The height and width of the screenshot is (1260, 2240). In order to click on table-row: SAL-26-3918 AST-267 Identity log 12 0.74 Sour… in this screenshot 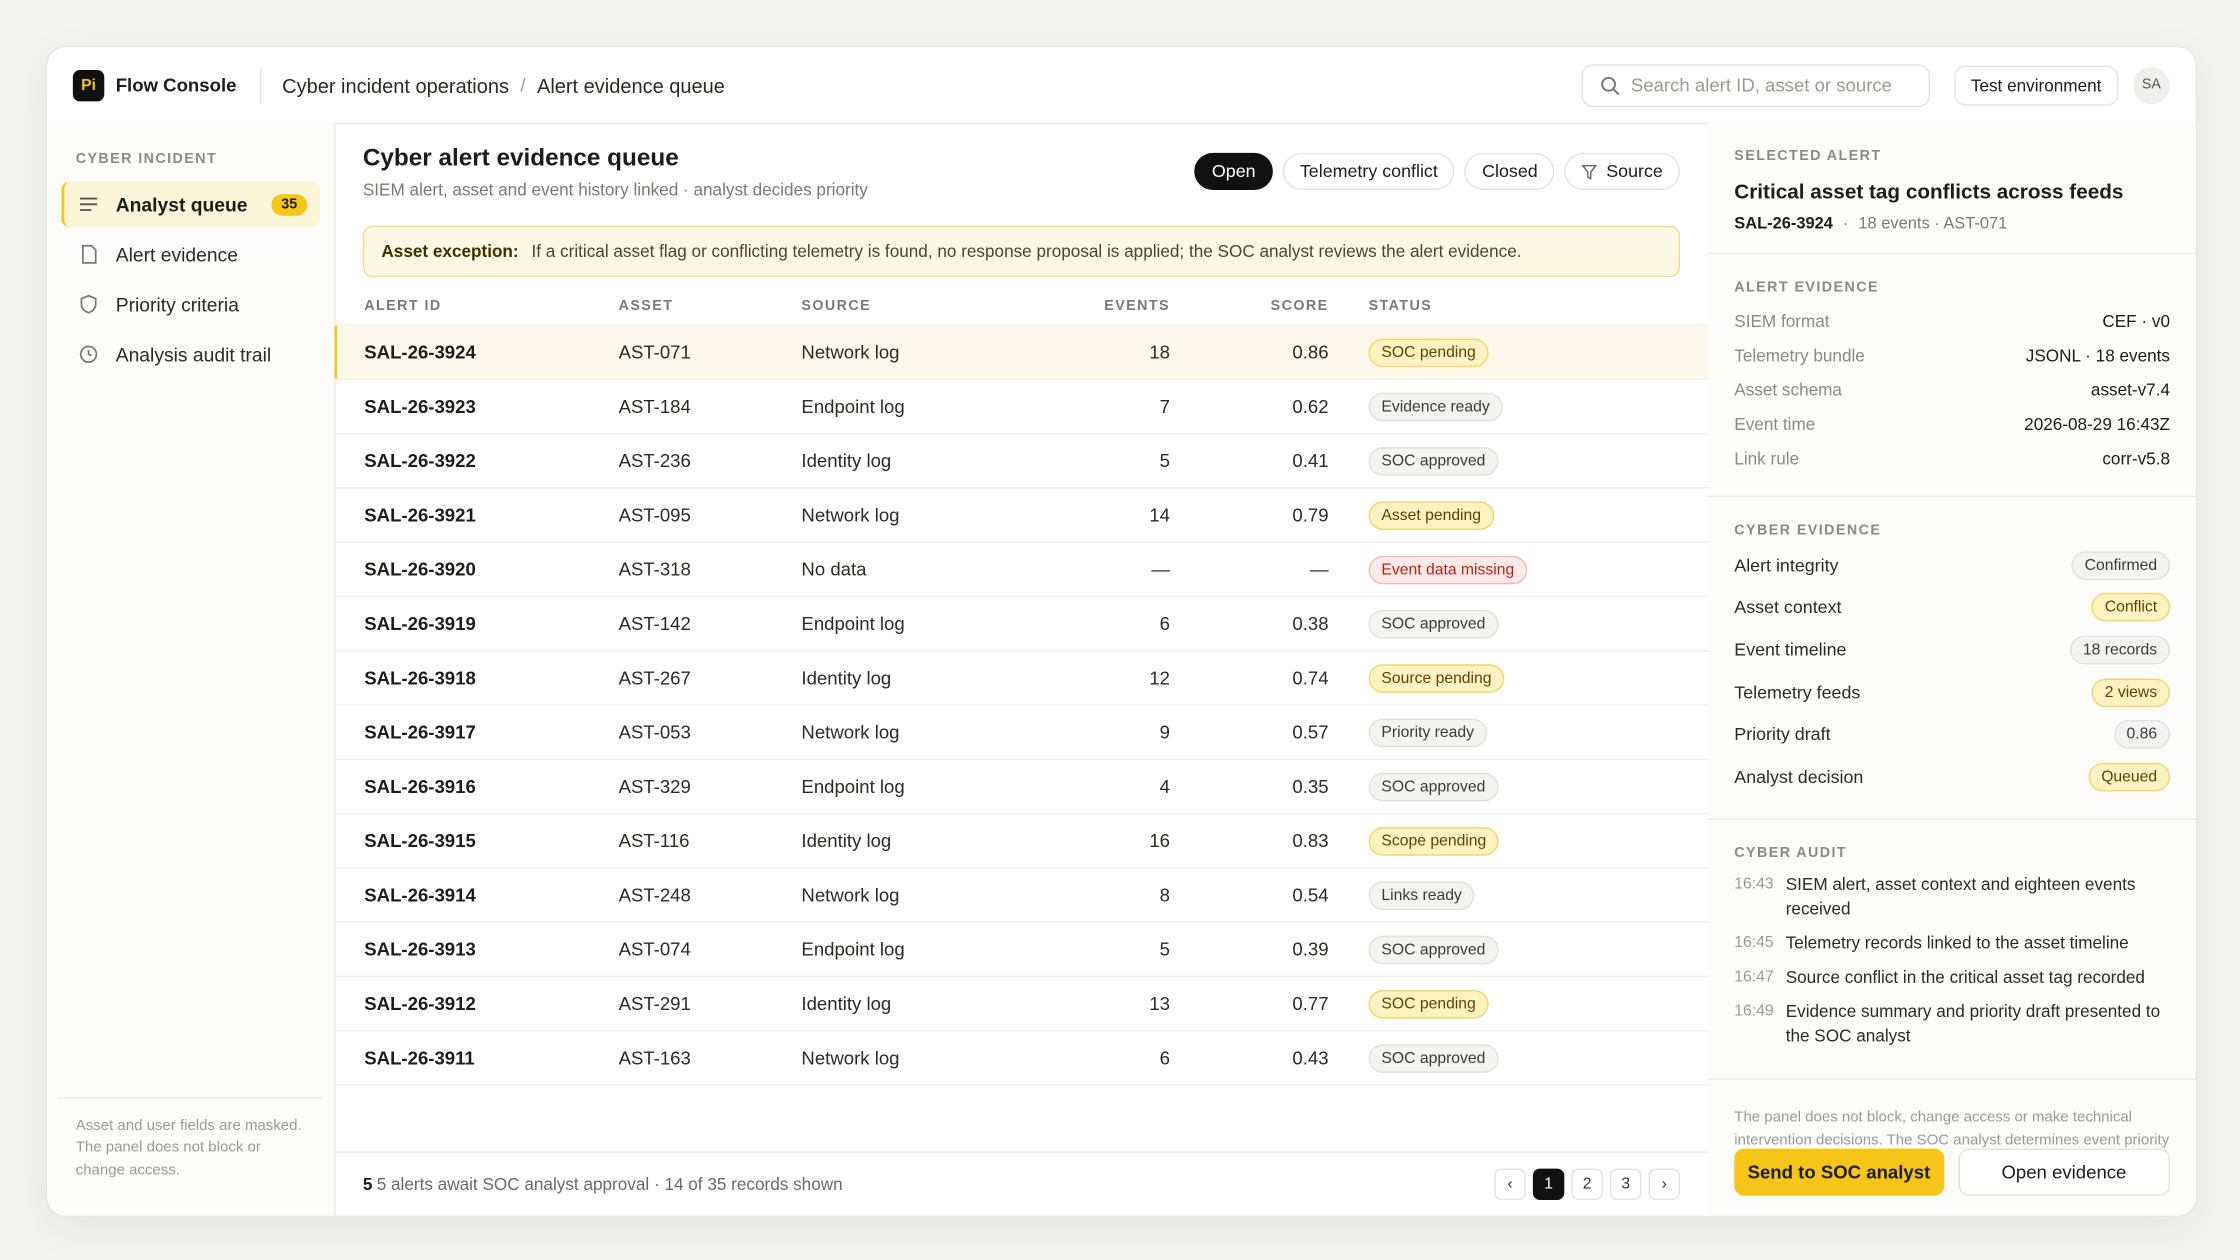, I will do `click(1021, 678)`.